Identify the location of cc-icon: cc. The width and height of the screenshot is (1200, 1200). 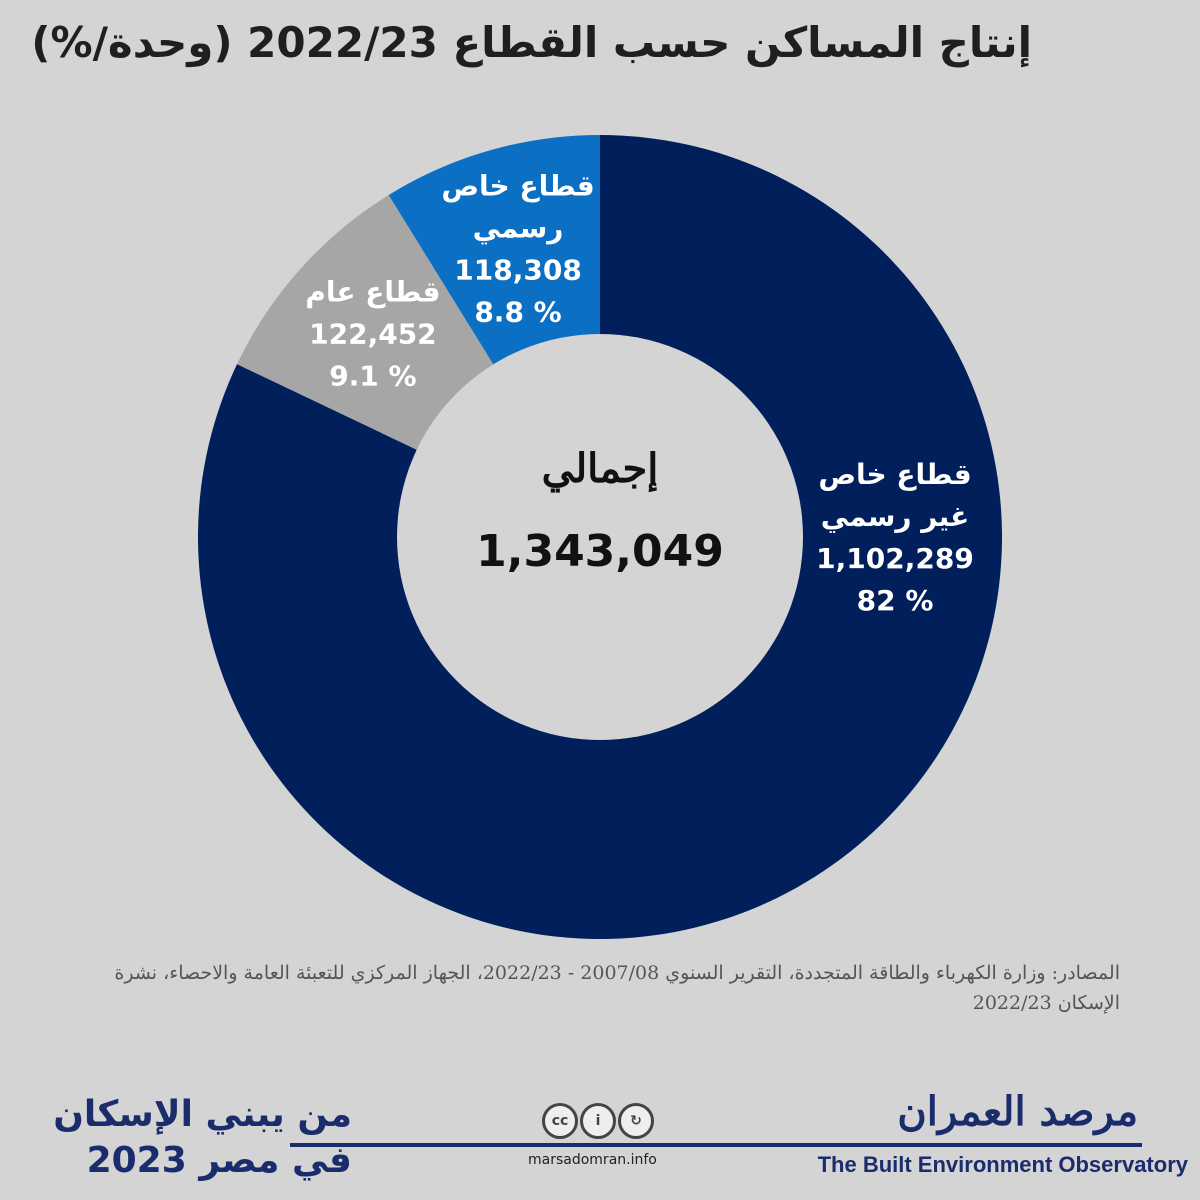
(560, 1121).